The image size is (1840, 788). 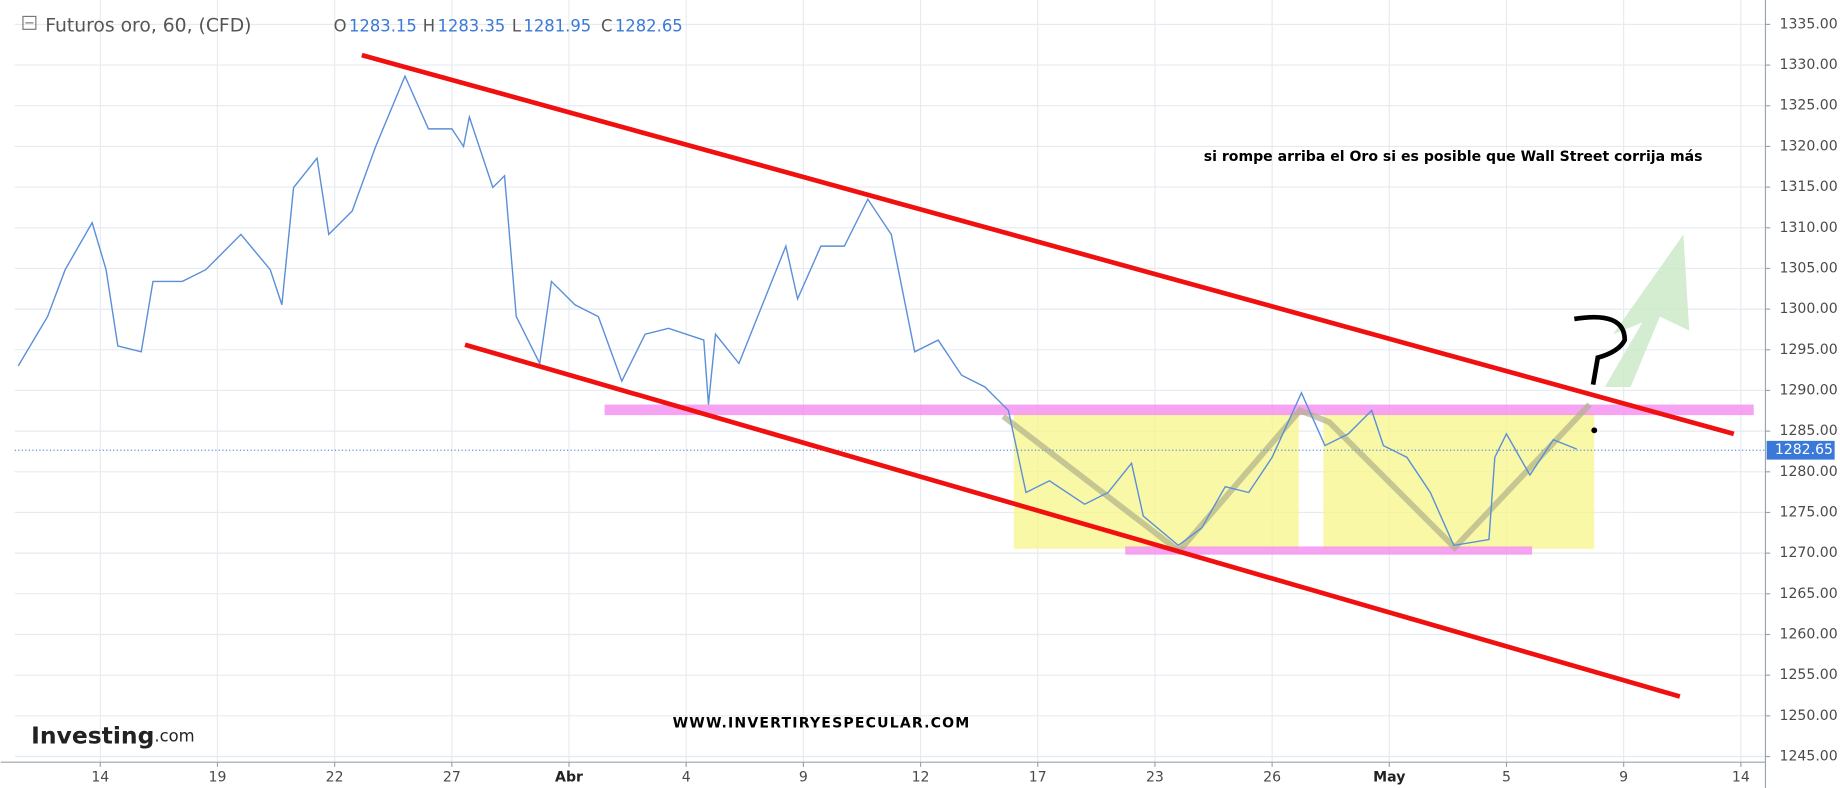 I want to click on last-price-label: 1282.65, so click(x=1804, y=450).